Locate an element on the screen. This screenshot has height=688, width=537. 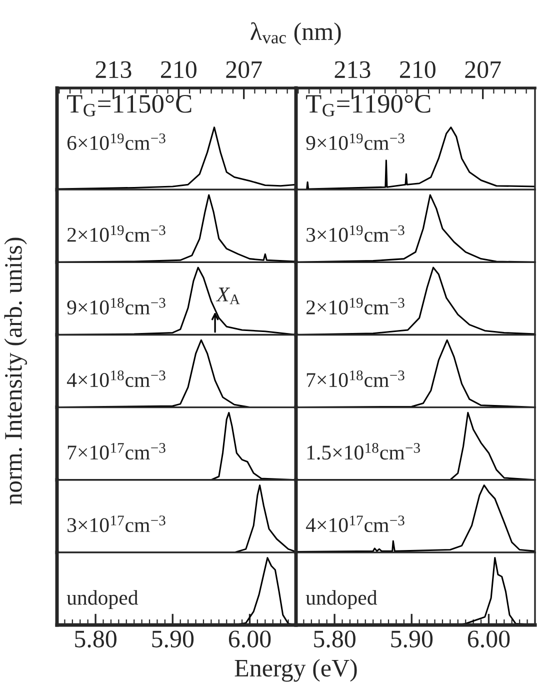
annotation: 4×10$^{17}$cm$^{−3}$ is located at coordinates (355, 524).